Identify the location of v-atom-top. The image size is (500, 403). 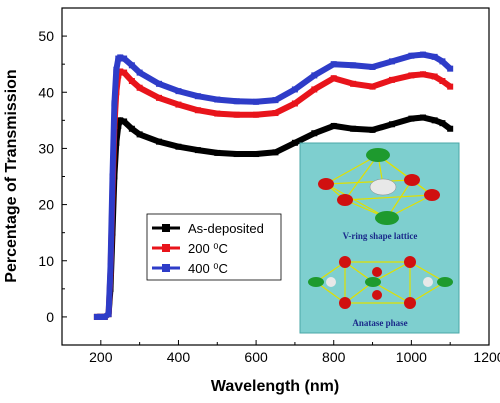
(378, 155).